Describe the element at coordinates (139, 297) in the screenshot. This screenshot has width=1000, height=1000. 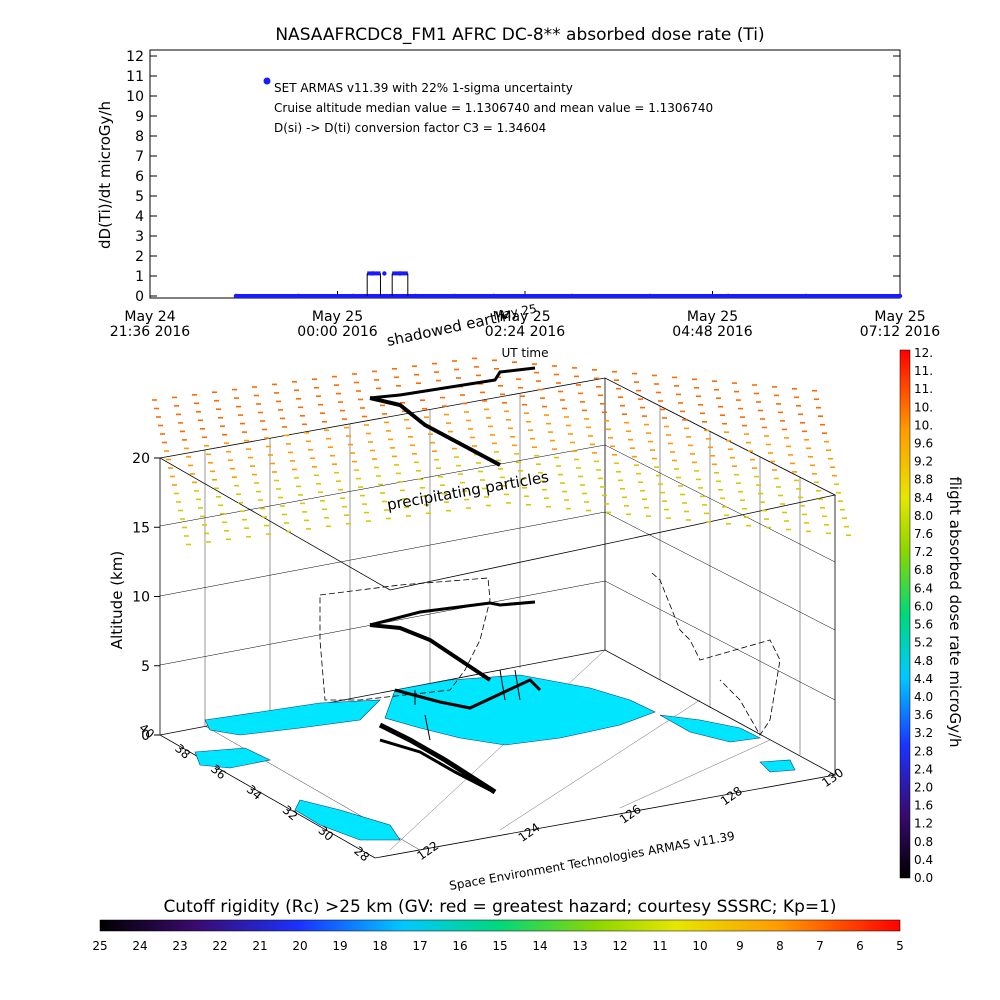
I see `top-y-tick-label: 0` at that location.